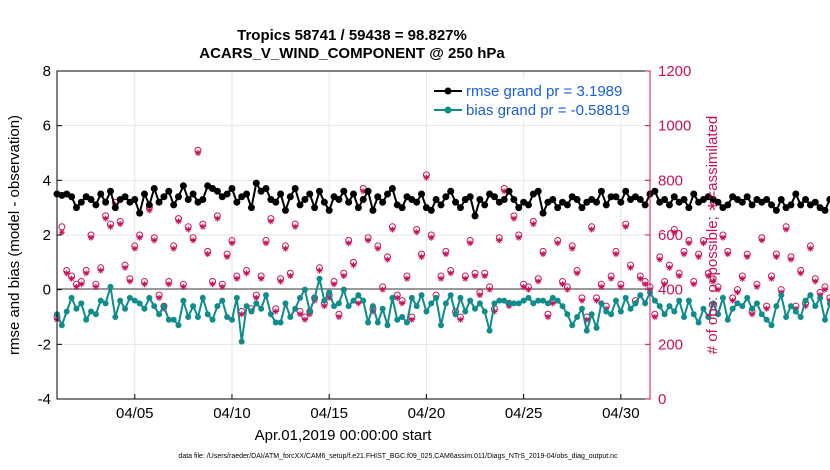 Image resolution: width=830 pixels, height=470 pixels. I want to click on left-axis: -4 -2 0 2 4 6 8, so click(50, 235).